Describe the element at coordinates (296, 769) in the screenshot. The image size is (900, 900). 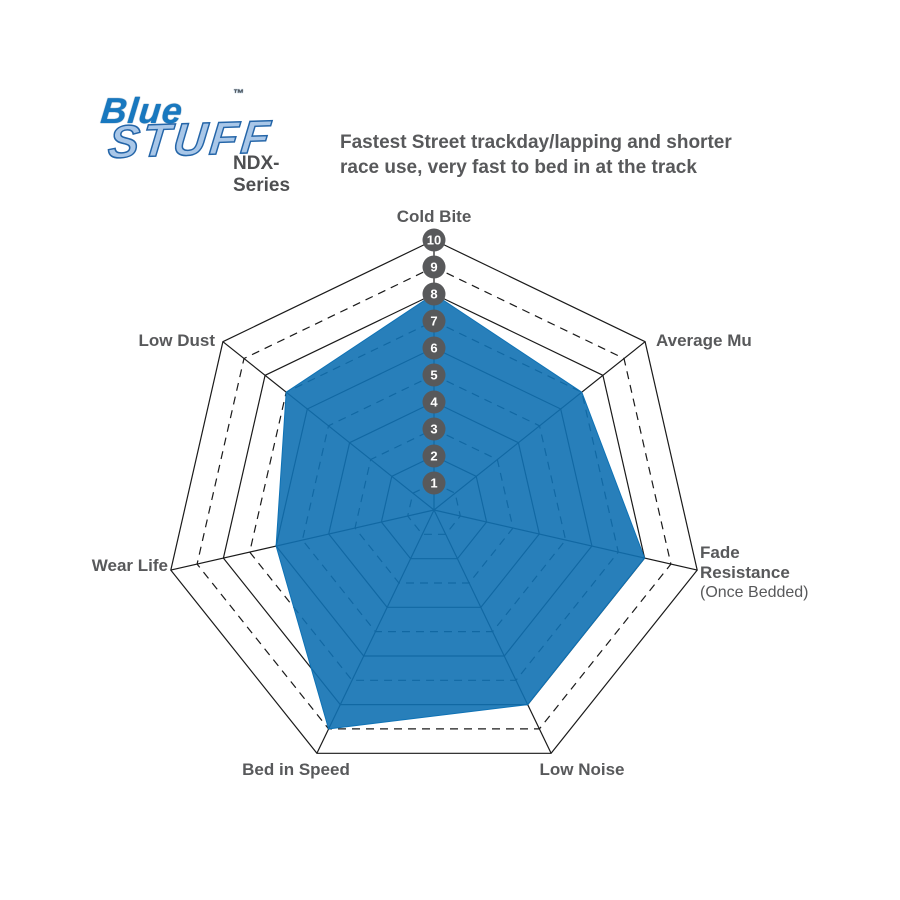
I see `axis-label-bed-in-speed: Bed in Speed` at that location.